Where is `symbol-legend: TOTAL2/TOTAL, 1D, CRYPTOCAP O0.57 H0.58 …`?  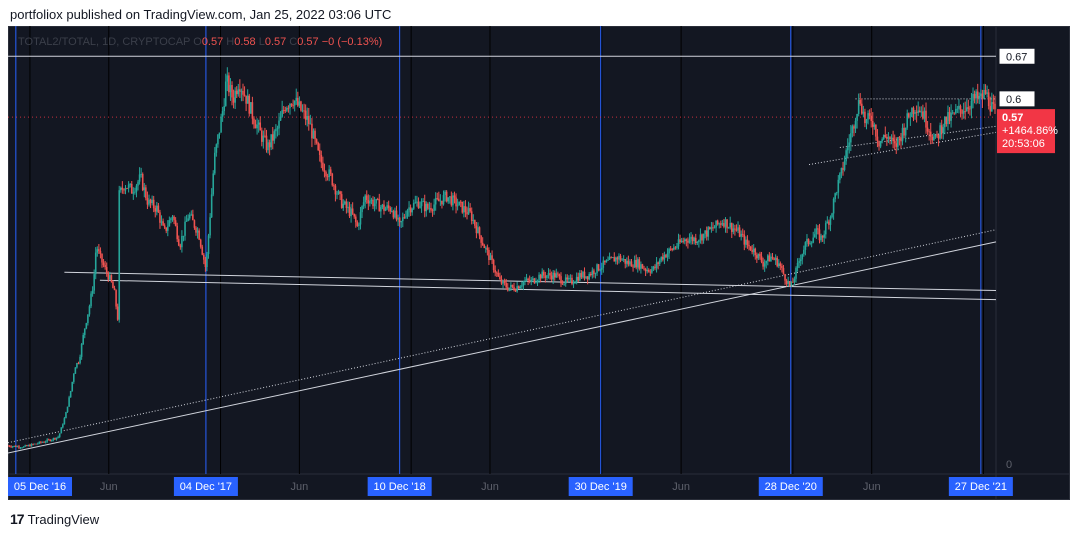 symbol-legend: TOTAL2/TOTAL, 1D, CRYPTOCAP O0.57 H0.58 … is located at coordinates (200, 42).